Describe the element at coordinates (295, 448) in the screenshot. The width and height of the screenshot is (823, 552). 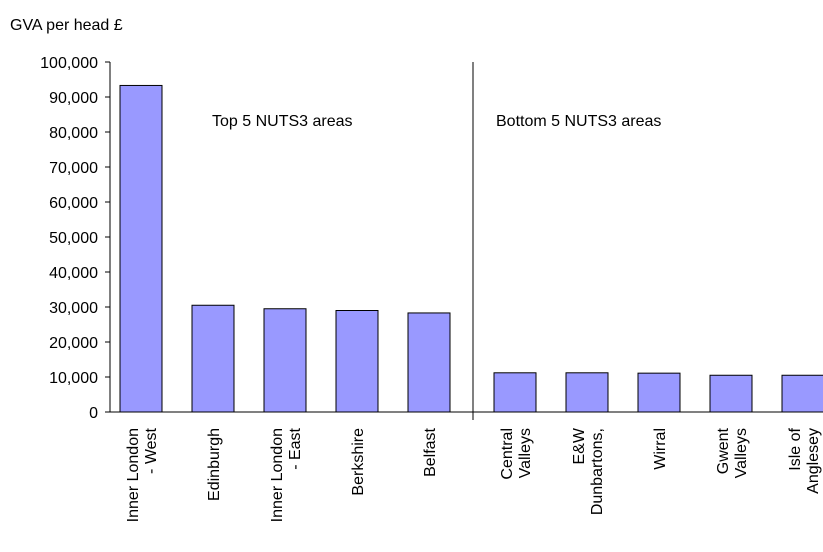
I see `x-tick-label: - East` at that location.